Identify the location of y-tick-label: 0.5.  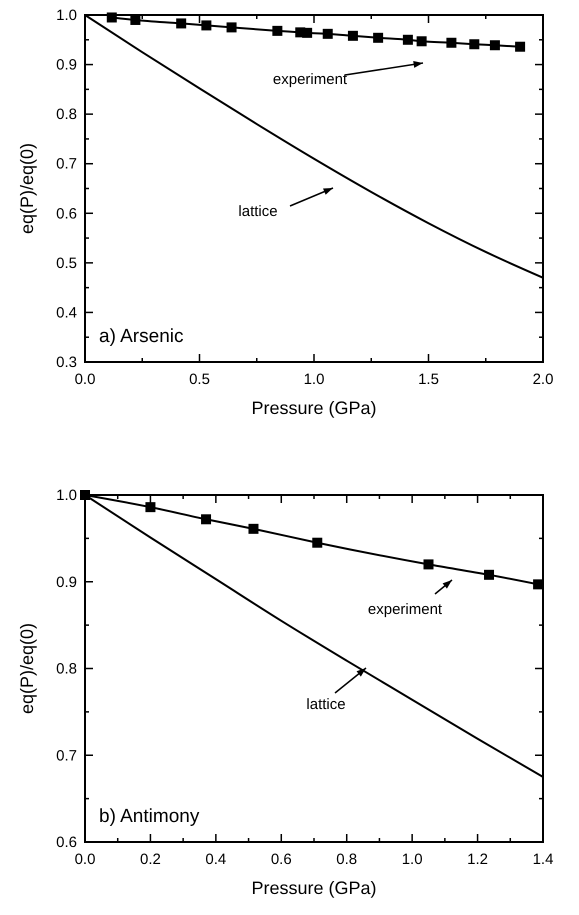
(66, 263).